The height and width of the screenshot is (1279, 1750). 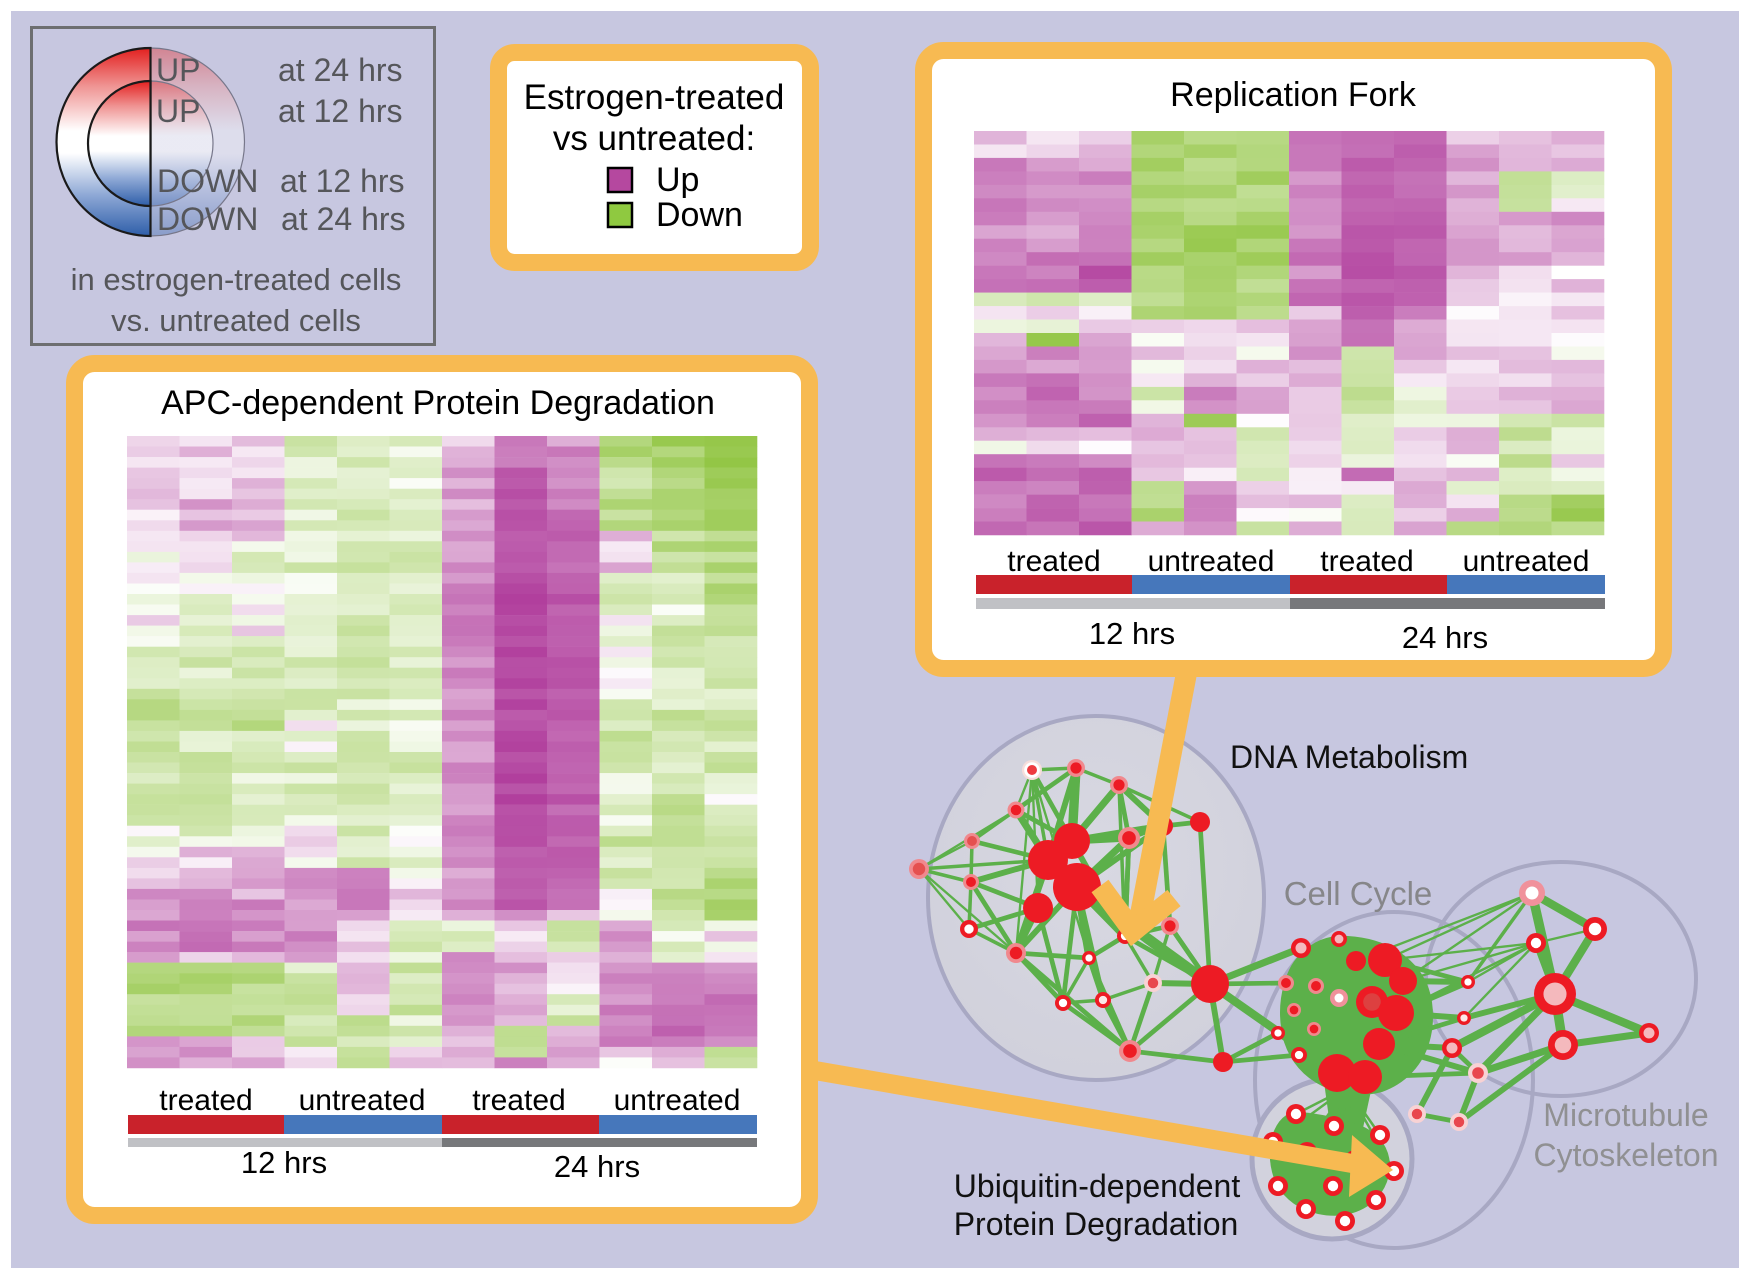 What do you see at coordinates (438, 403) in the screenshot?
I see `svg-text:APC-dependent Protein Degradat: APC-dependent Protein Degradation` at bounding box center [438, 403].